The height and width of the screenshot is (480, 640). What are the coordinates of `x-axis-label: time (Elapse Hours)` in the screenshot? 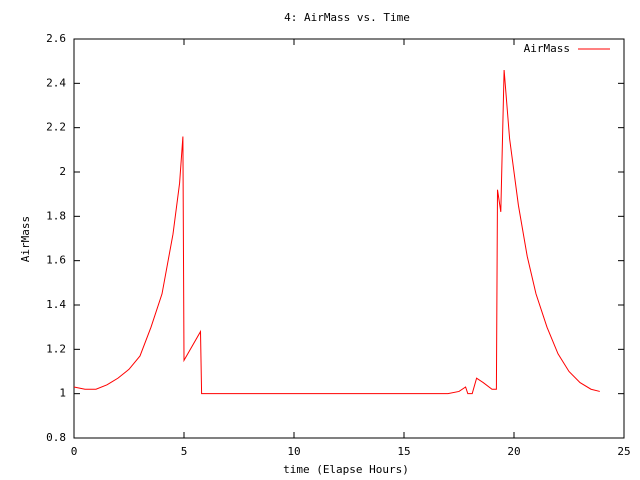 It's located at (346, 469).